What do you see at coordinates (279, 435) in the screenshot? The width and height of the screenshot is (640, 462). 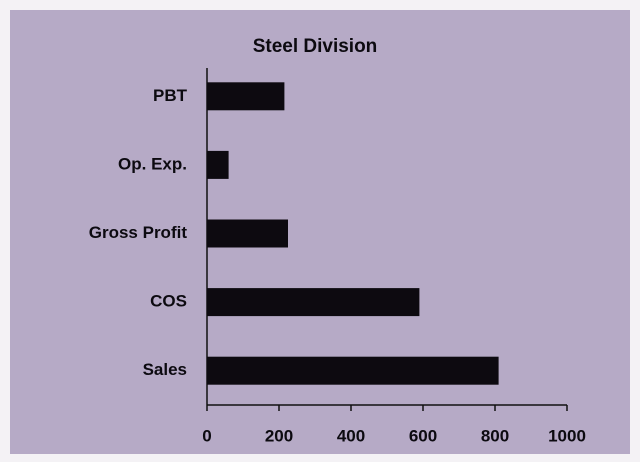 I see `x-tick-label: 200` at bounding box center [279, 435].